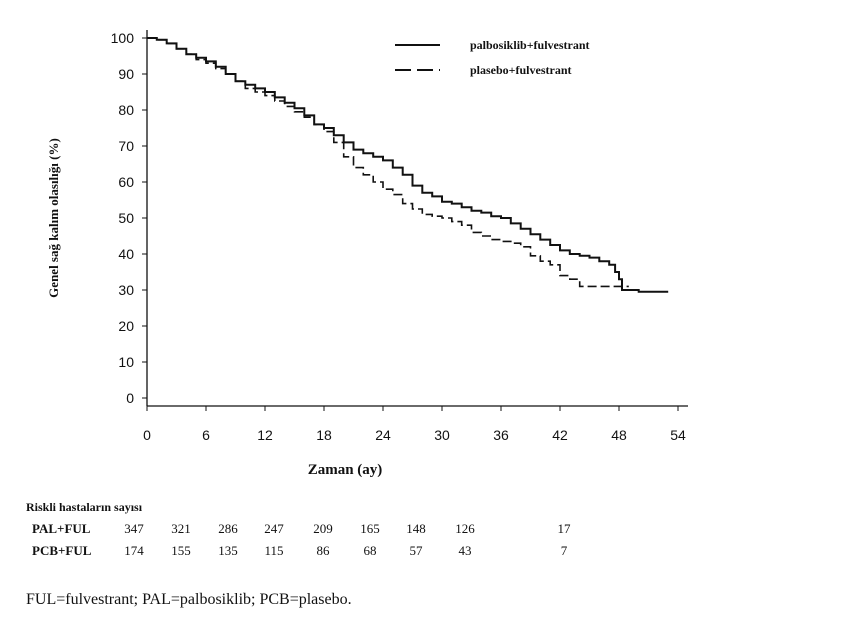 The image size is (855, 624). Describe the element at coordinates (265, 435) in the screenshot. I see `x-tick-label: 12` at that location.